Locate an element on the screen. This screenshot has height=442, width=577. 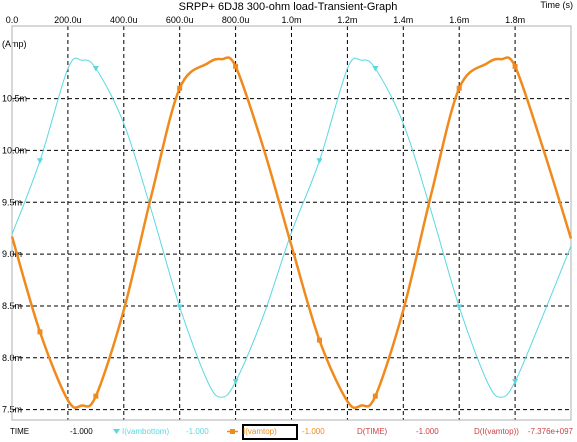
legend-bottom-label: I(vambottom) is located at coordinates (145, 431).